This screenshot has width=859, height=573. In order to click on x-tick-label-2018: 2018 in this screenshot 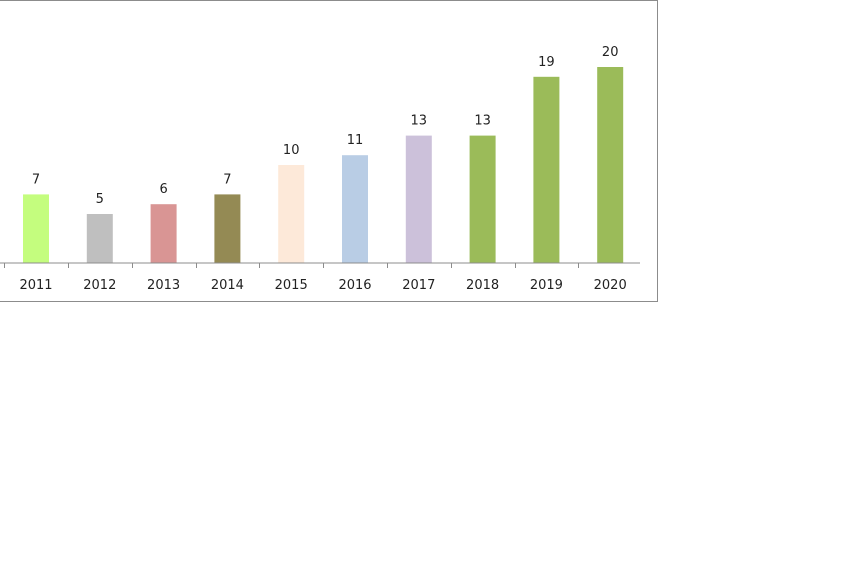, I will do `click(482, 285)`.